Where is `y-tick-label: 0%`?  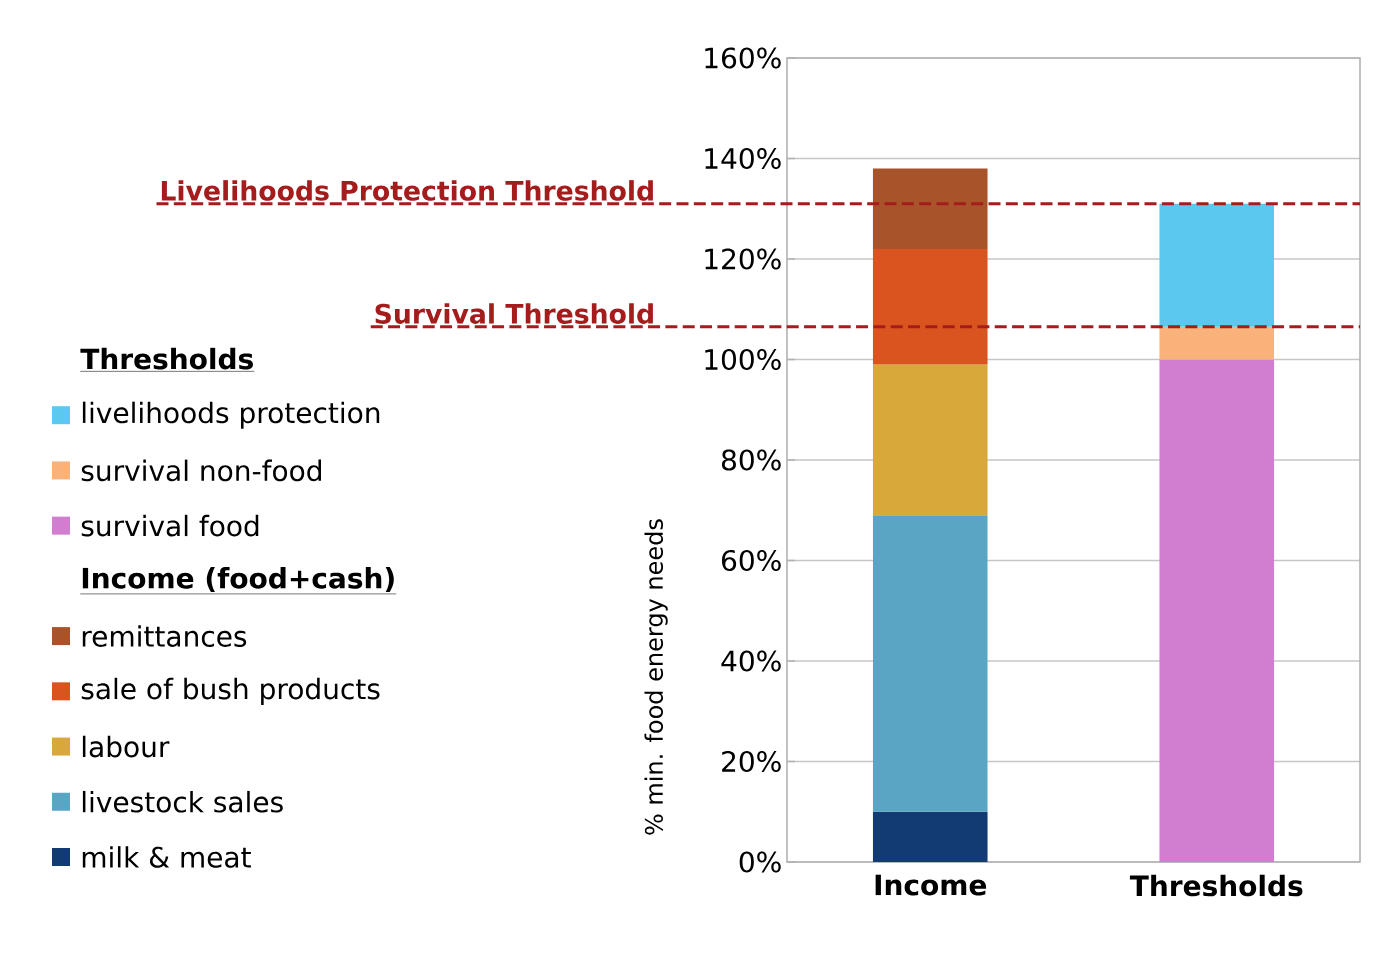 y-tick-label: 0% is located at coordinates (760, 862).